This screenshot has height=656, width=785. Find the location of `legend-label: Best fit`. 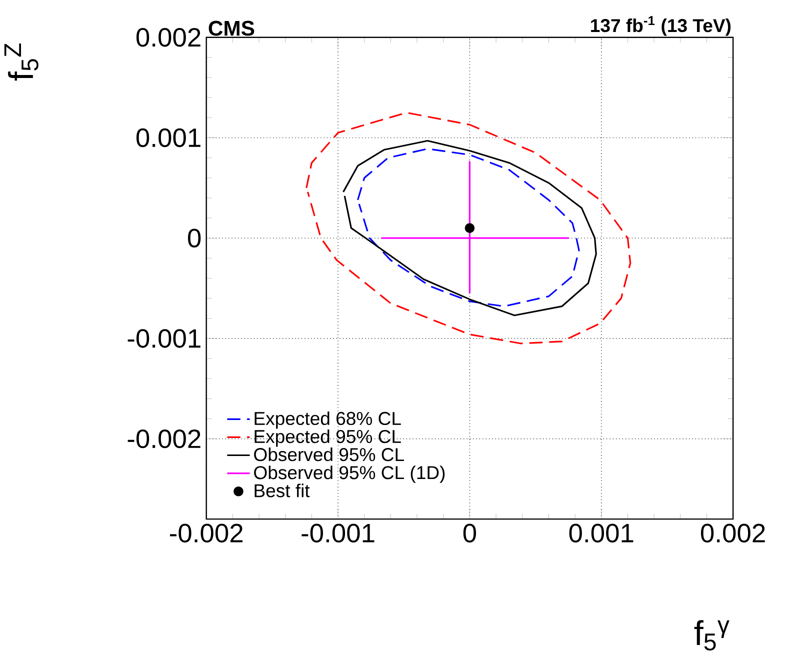

legend-label: Best fit is located at coordinates (282, 491).